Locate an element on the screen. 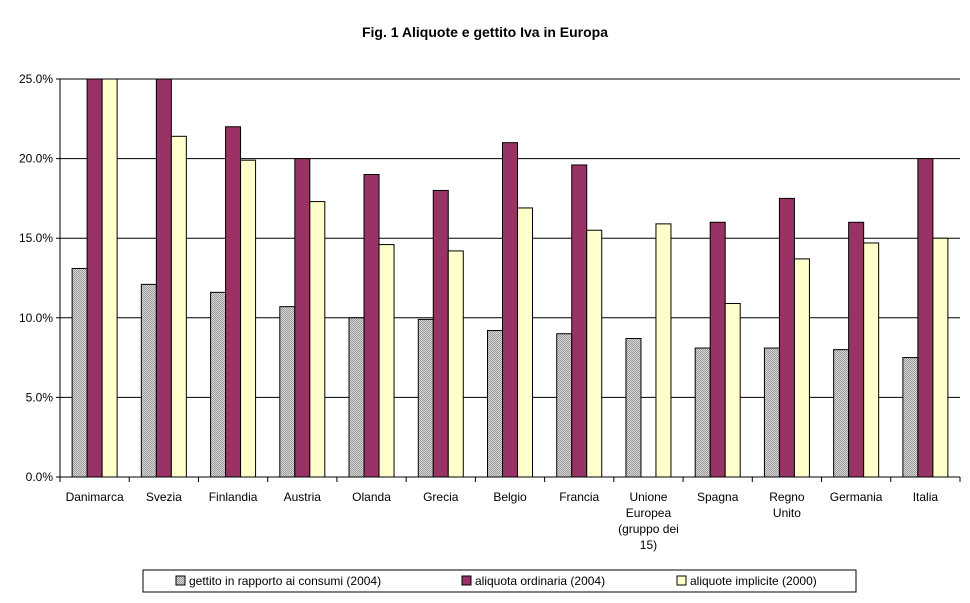 The height and width of the screenshot is (603, 970). y-tick-label: 20.0% is located at coordinates (36, 159).